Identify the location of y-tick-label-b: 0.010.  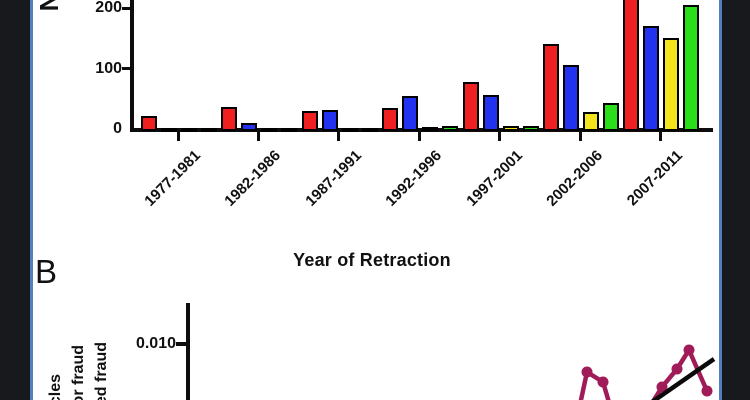
(155, 343).